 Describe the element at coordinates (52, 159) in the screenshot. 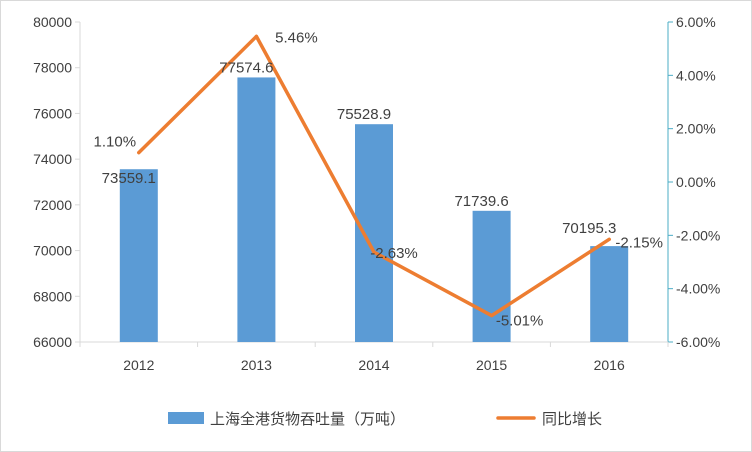

I see `left-axis-tick-label: 74000` at that location.